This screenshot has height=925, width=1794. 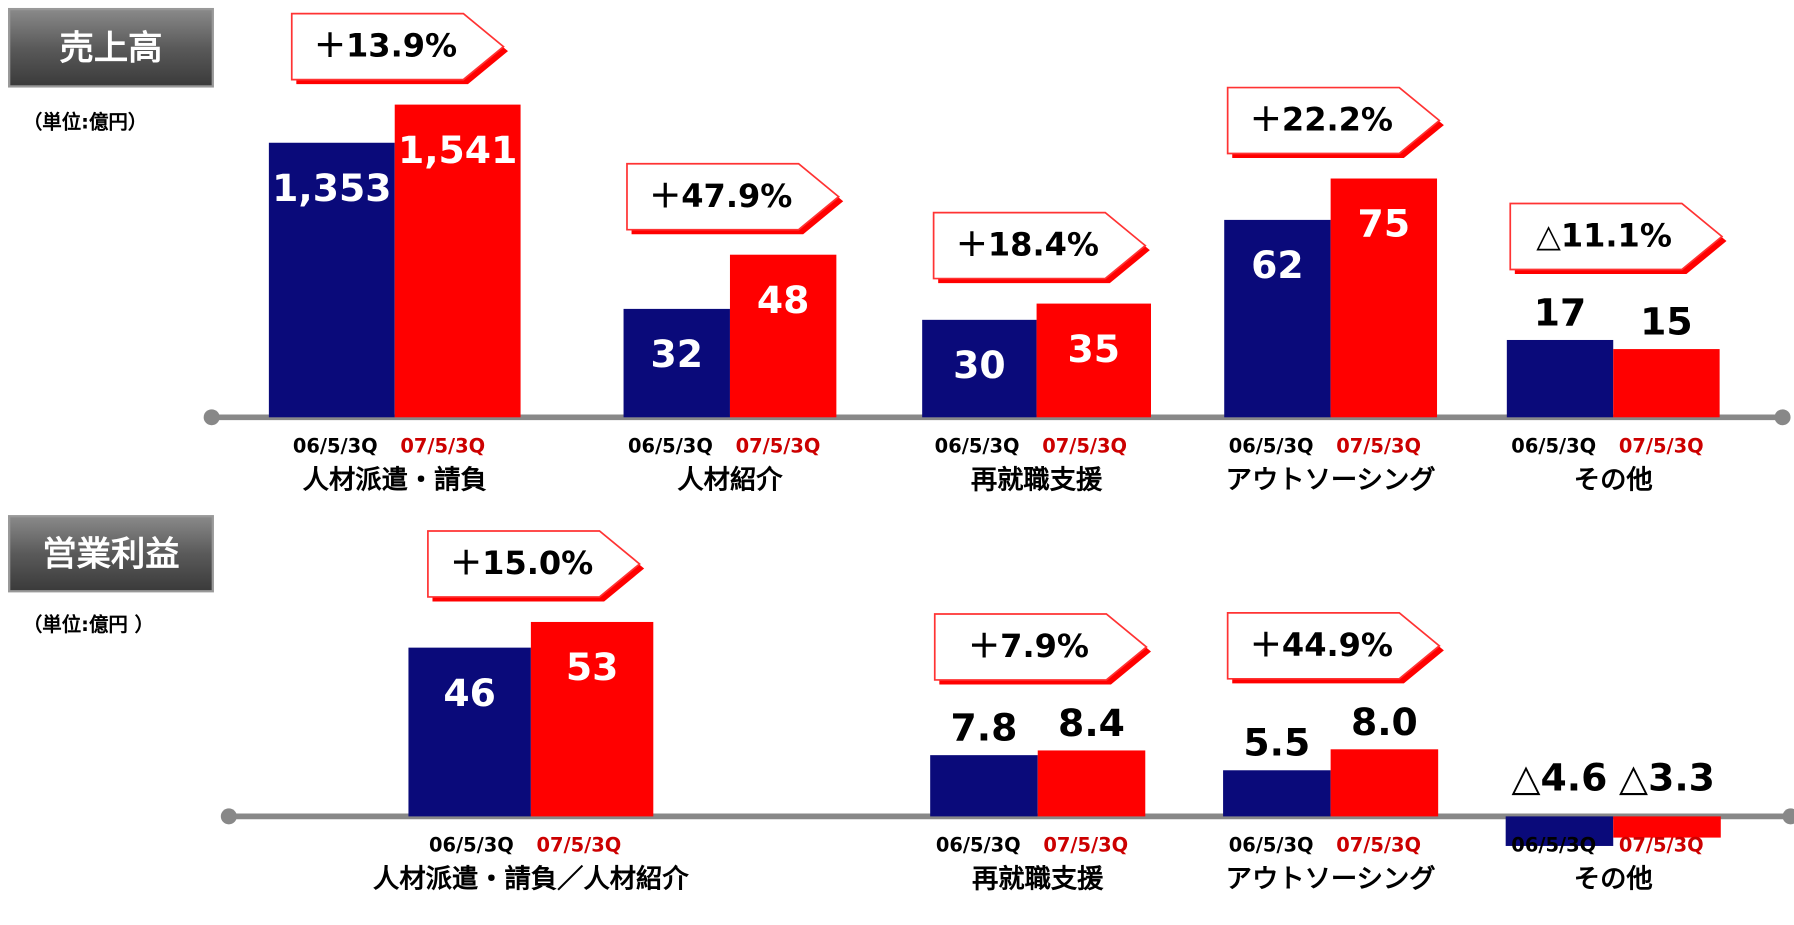 What do you see at coordinates (676, 354) in the screenshot?
I see `value-label: 32` at bounding box center [676, 354].